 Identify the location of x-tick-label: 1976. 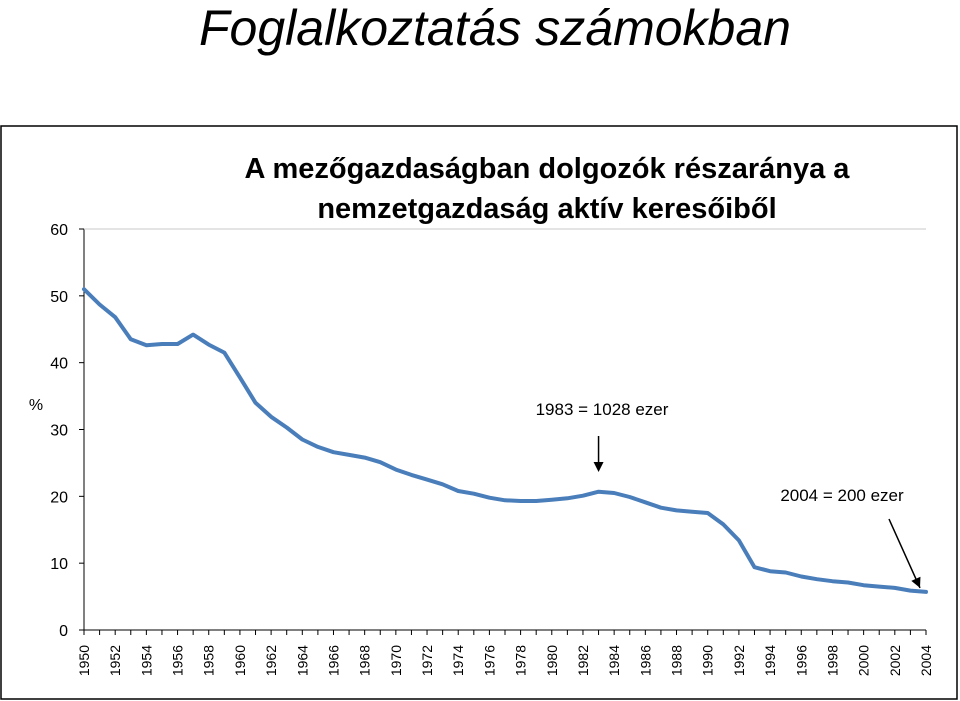
(489, 660).